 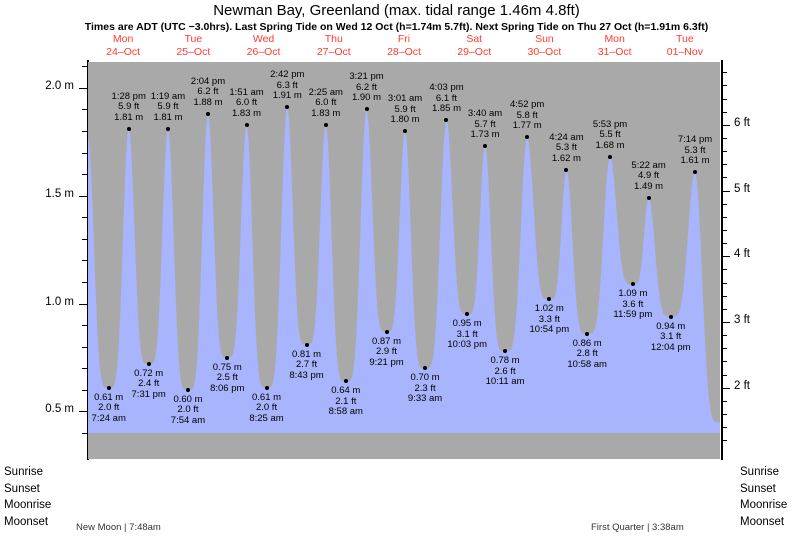 I want to click on y-tick-right-3-ft, so click(x=726, y=323).